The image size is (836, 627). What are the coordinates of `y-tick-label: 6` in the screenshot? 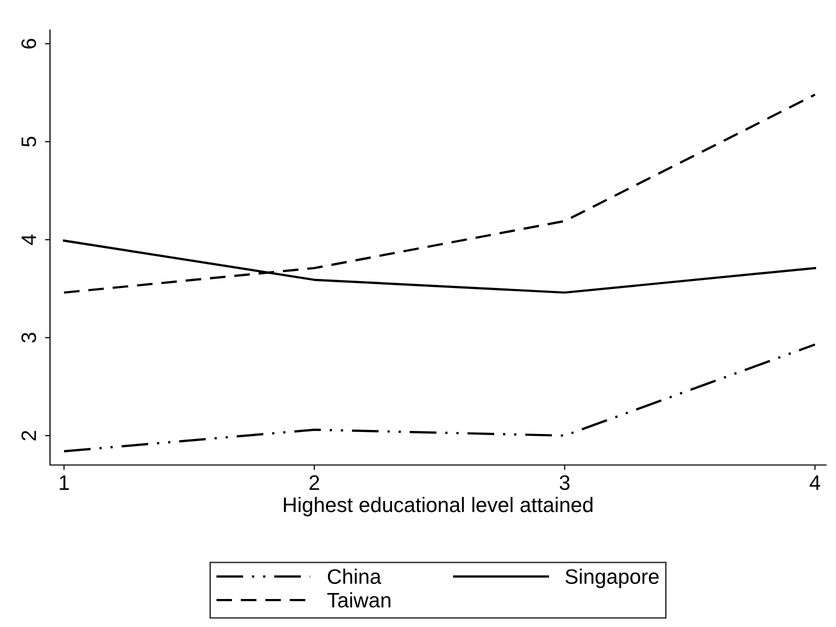 It's located at (28, 43).